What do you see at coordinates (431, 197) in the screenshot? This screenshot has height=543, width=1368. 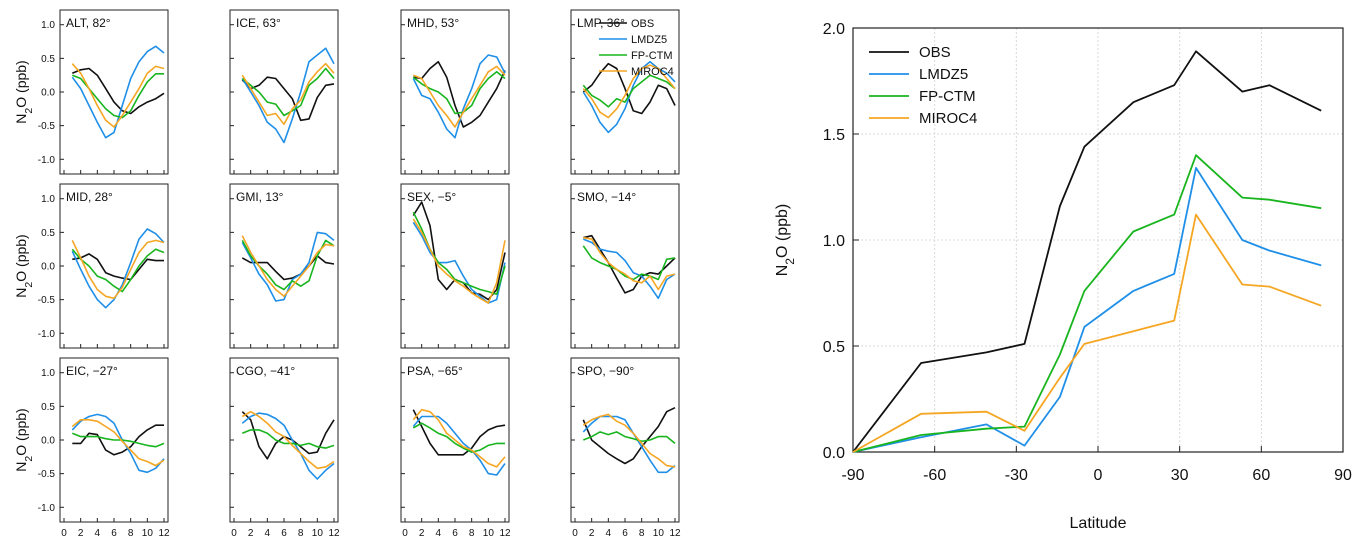 I see `panel-title: SEX, −5°` at bounding box center [431, 197].